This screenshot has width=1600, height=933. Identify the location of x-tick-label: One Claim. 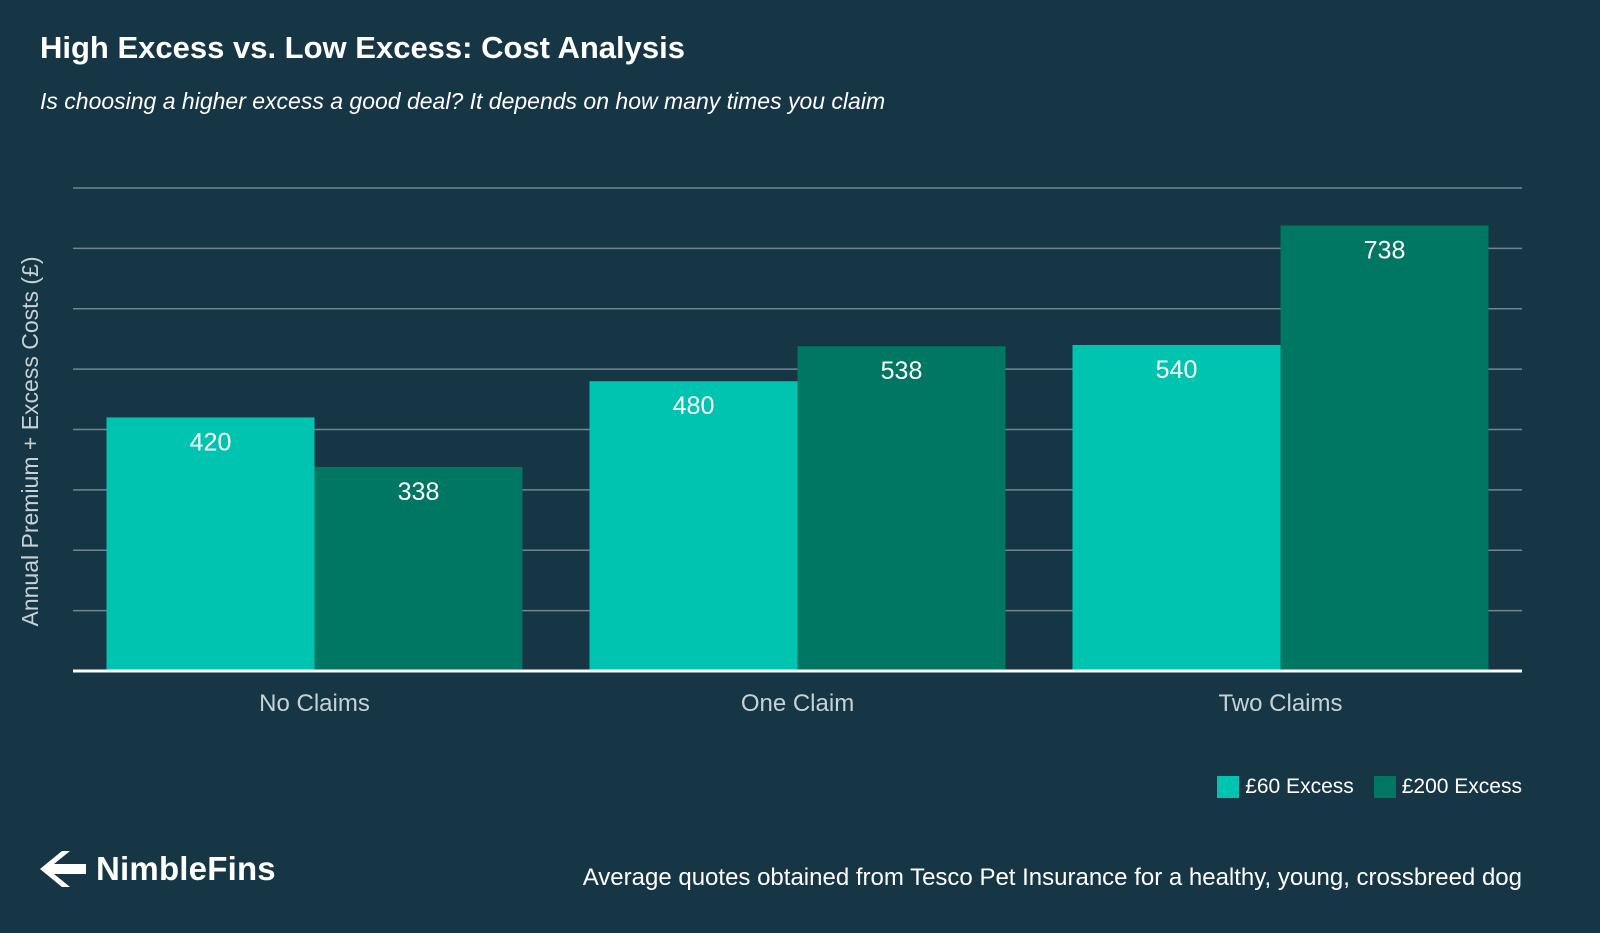
(797, 703).